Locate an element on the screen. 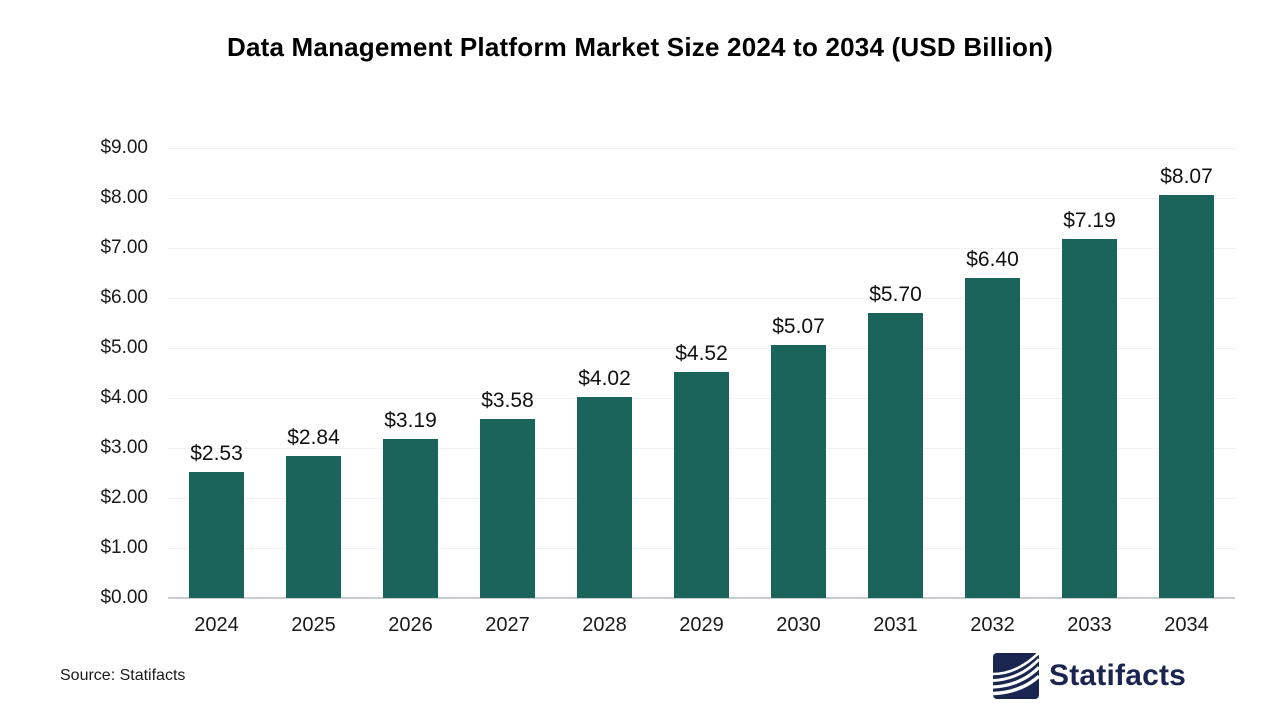  bar-value-label: $3.58 is located at coordinates (507, 400).